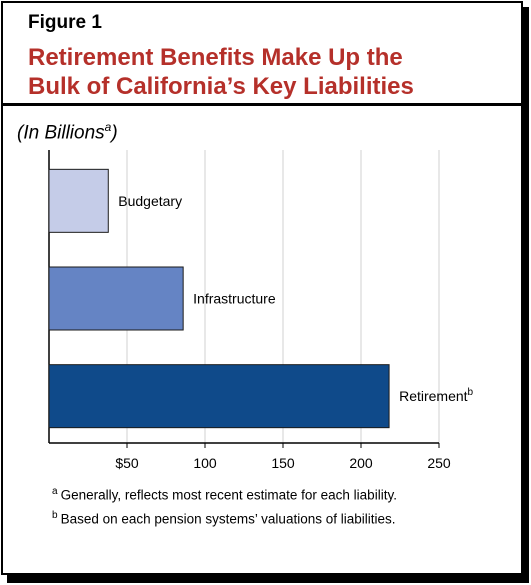 This screenshot has width=531, height=585. I want to click on subtitle-footnote-marker: a, so click(108, 127).